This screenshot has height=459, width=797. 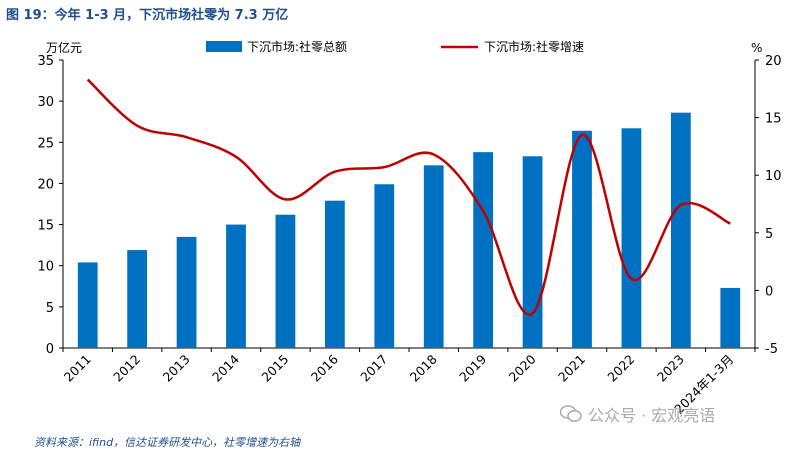 I want to click on x-tick-label: 2022, so click(x=620, y=368).